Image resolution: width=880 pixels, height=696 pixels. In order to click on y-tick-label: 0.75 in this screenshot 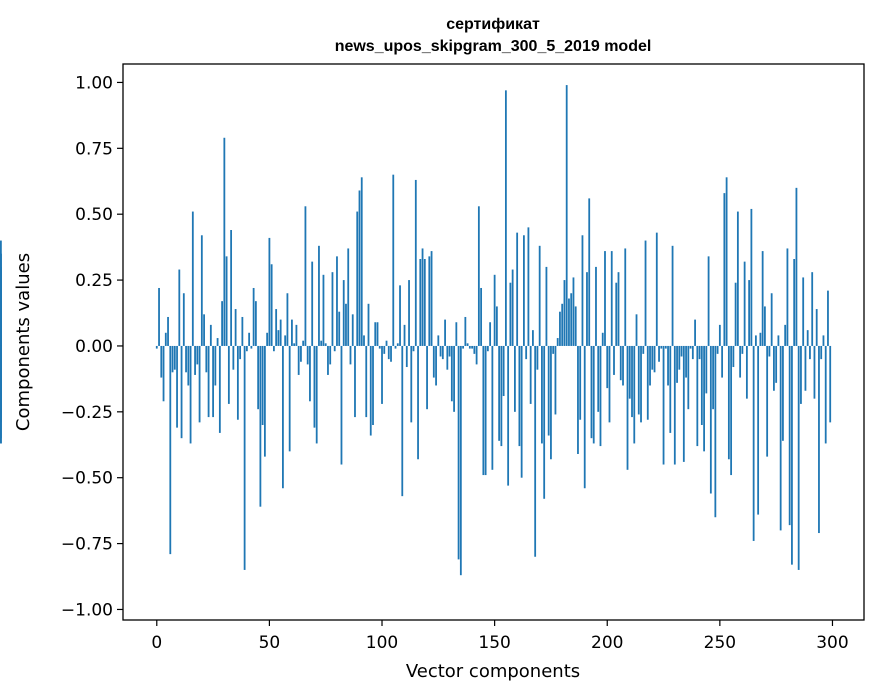, I will do `click(94, 149)`.